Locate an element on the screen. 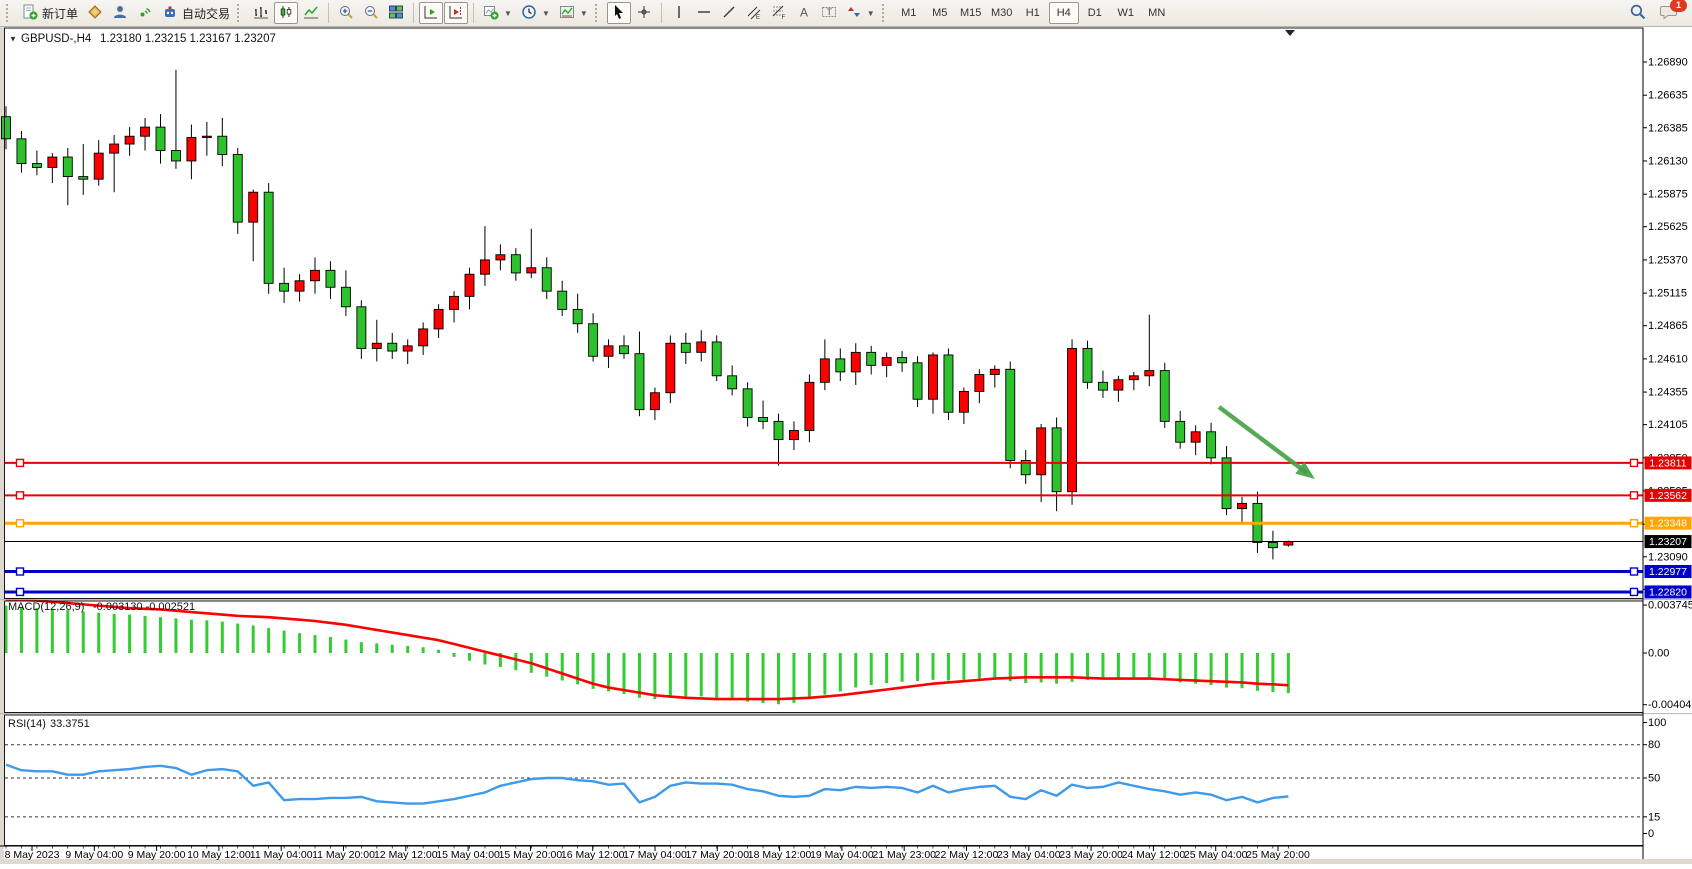 This screenshot has width=1692, height=869. line-chart-mode-button is located at coordinates (311, 13).